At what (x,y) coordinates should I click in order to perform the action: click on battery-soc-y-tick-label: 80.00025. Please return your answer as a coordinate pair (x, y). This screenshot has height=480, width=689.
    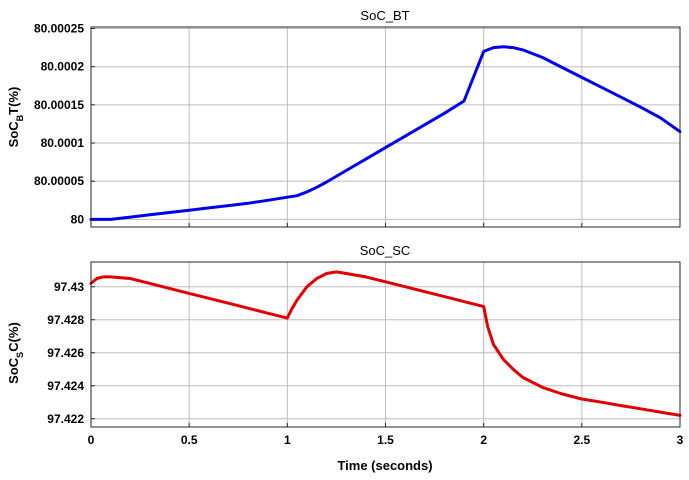
    Looking at the image, I should click on (59, 29).